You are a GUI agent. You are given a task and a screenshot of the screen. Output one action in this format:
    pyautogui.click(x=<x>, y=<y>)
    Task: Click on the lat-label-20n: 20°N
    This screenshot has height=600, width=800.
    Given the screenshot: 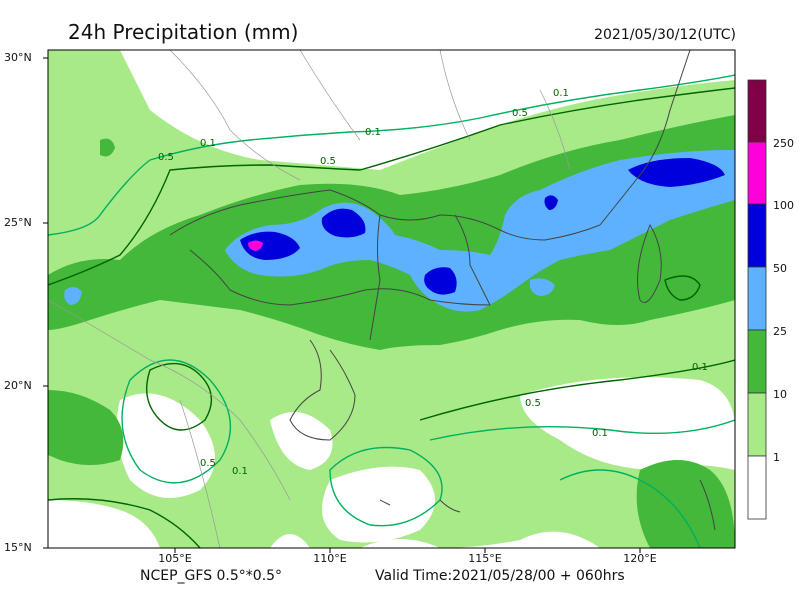 What is the action you would take?
    pyautogui.click(x=18, y=385)
    